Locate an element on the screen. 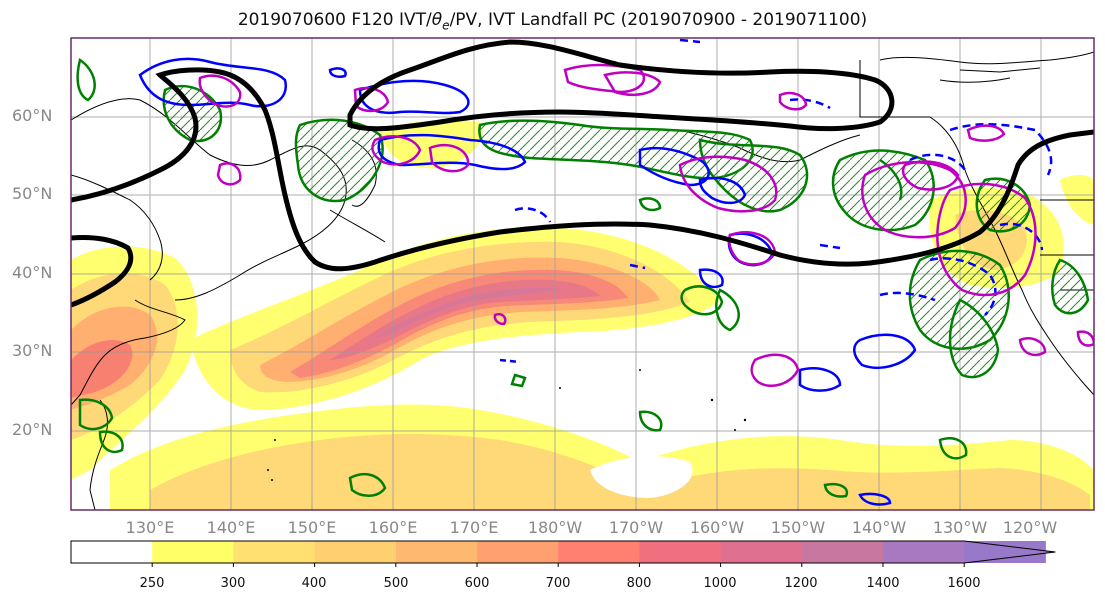 Image resolution: width=1105 pixels, height=603 pixels. lon-label-130e: 130°E is located at coordinates (150, 527).